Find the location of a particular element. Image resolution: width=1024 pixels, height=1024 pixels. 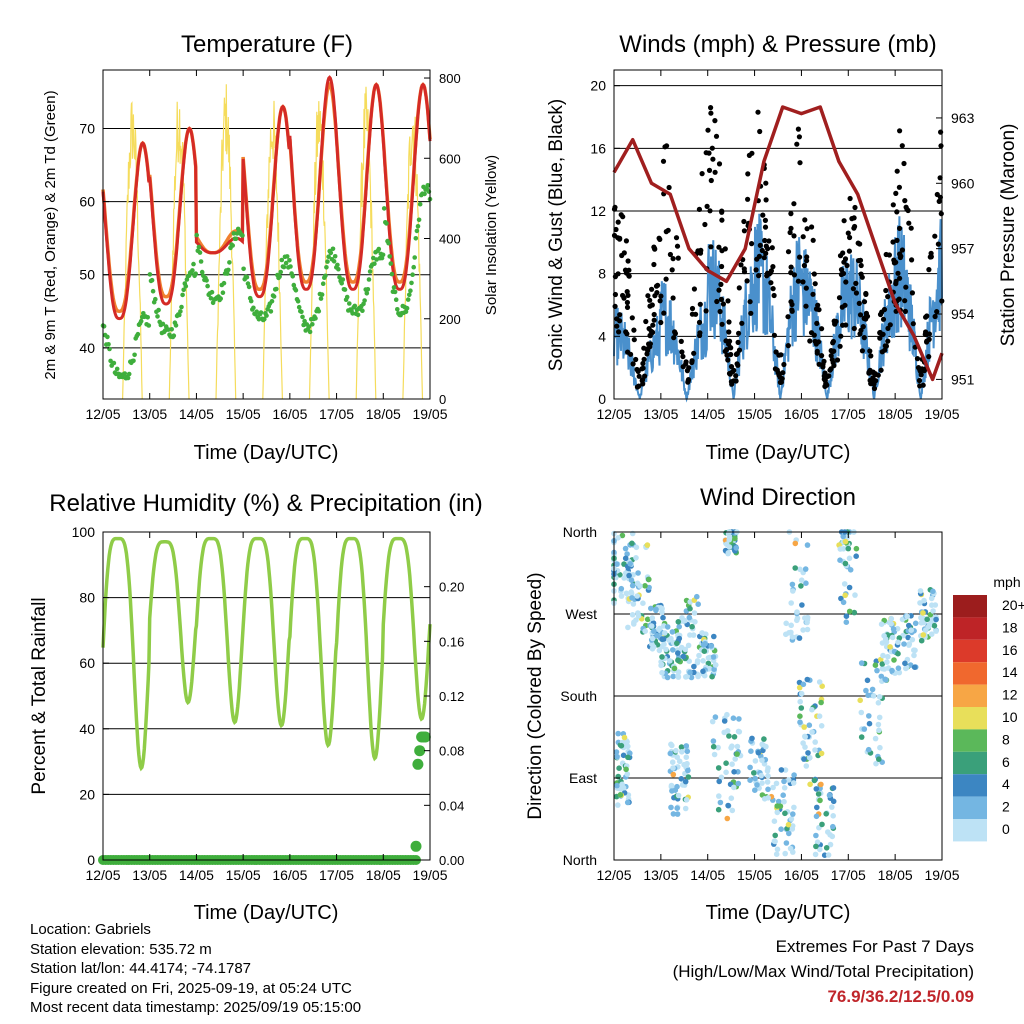

solar-insolation-line is located at coordinates (366, 243).